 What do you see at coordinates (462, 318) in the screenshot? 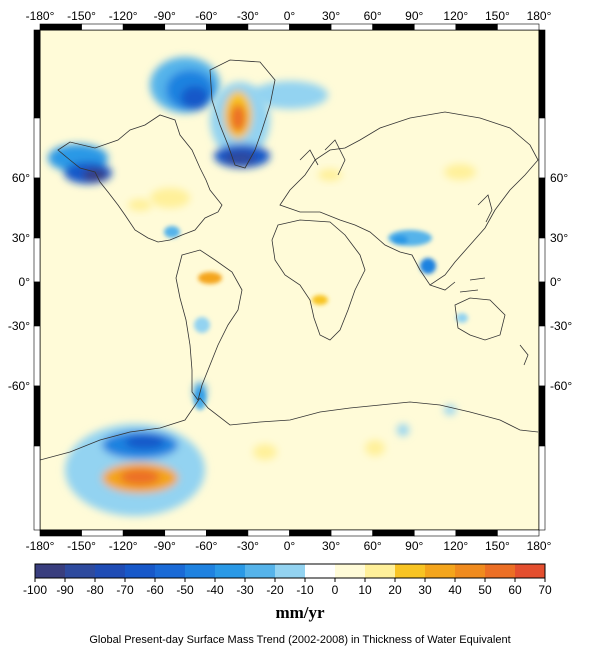
I see `australia-anomaly` at bounding box center [462, 318].